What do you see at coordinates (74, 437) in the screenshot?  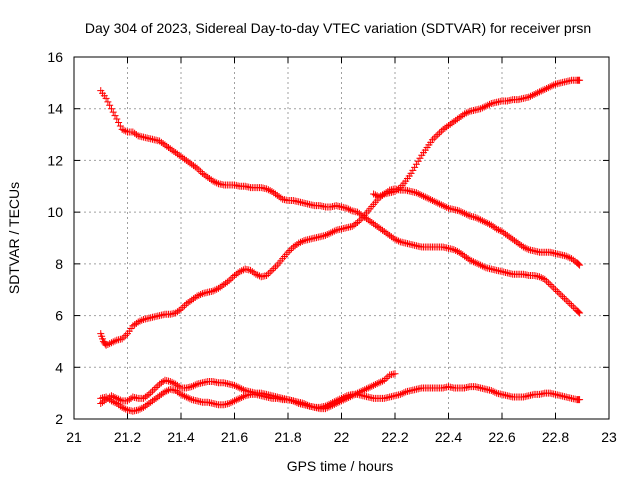 I see `x-tick-label: 21` at bounding box center [74, 437].